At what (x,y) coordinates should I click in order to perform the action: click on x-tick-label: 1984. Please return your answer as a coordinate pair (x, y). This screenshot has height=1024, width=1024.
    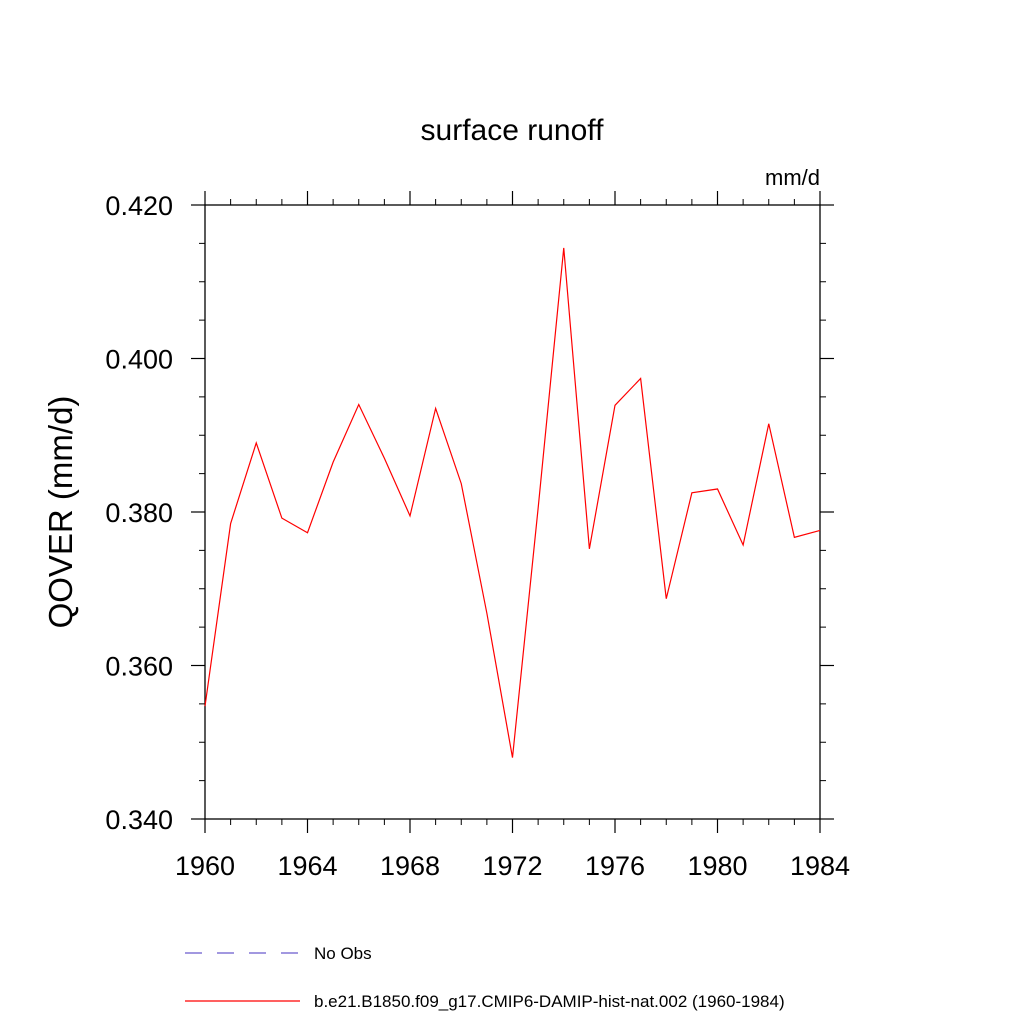
    Looking at the image, I should click on (820, 866).